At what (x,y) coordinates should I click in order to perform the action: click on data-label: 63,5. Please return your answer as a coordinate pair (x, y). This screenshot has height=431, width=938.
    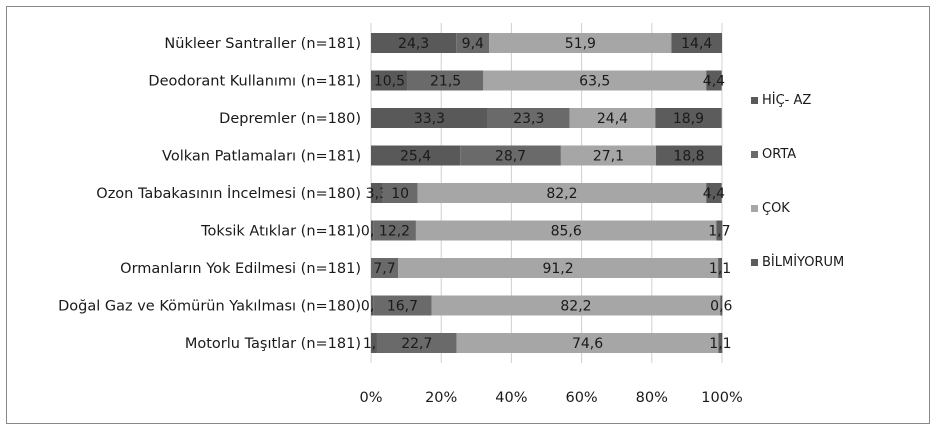
    Looking at the image, I should click on (594, 82).